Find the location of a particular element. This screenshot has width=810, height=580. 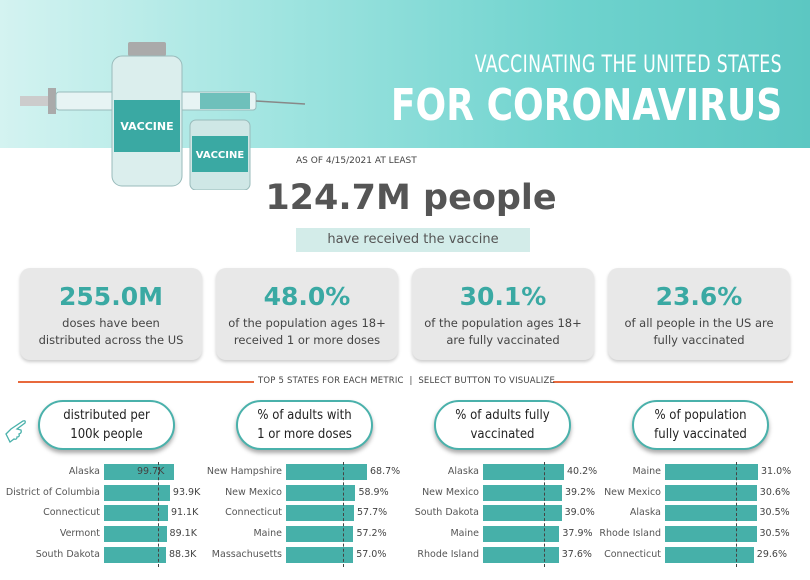

bar-category-label: Vermont is located at coordinates (79, 534).